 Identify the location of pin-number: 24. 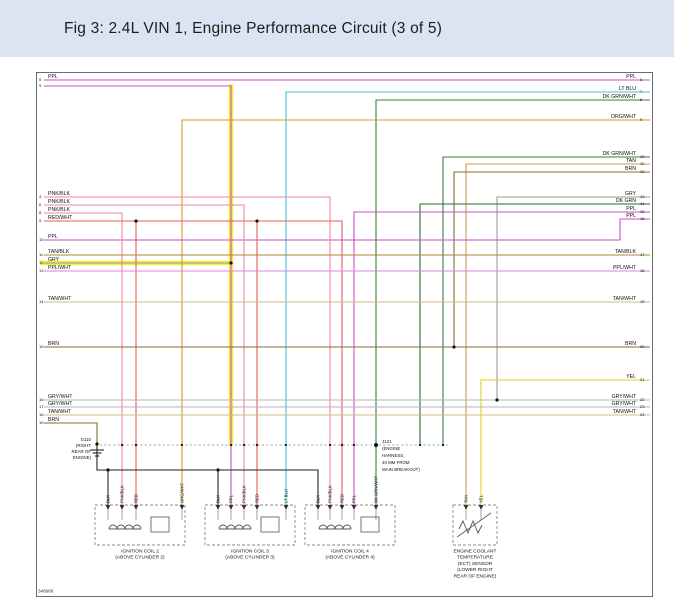
(642, 414).